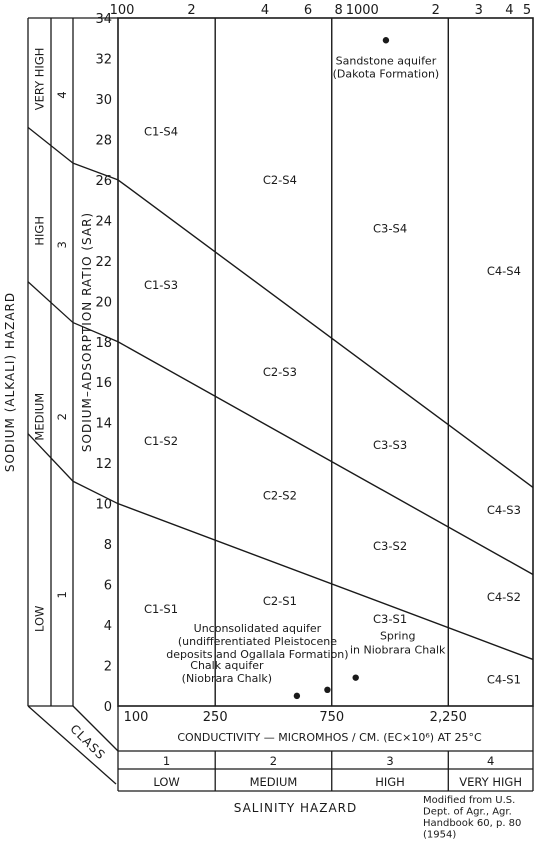  What do you see at coordinates (448, 717) in the screenshot?
I see `x-bottom-tick-label: 2,250` at bounding box center [448, 717].